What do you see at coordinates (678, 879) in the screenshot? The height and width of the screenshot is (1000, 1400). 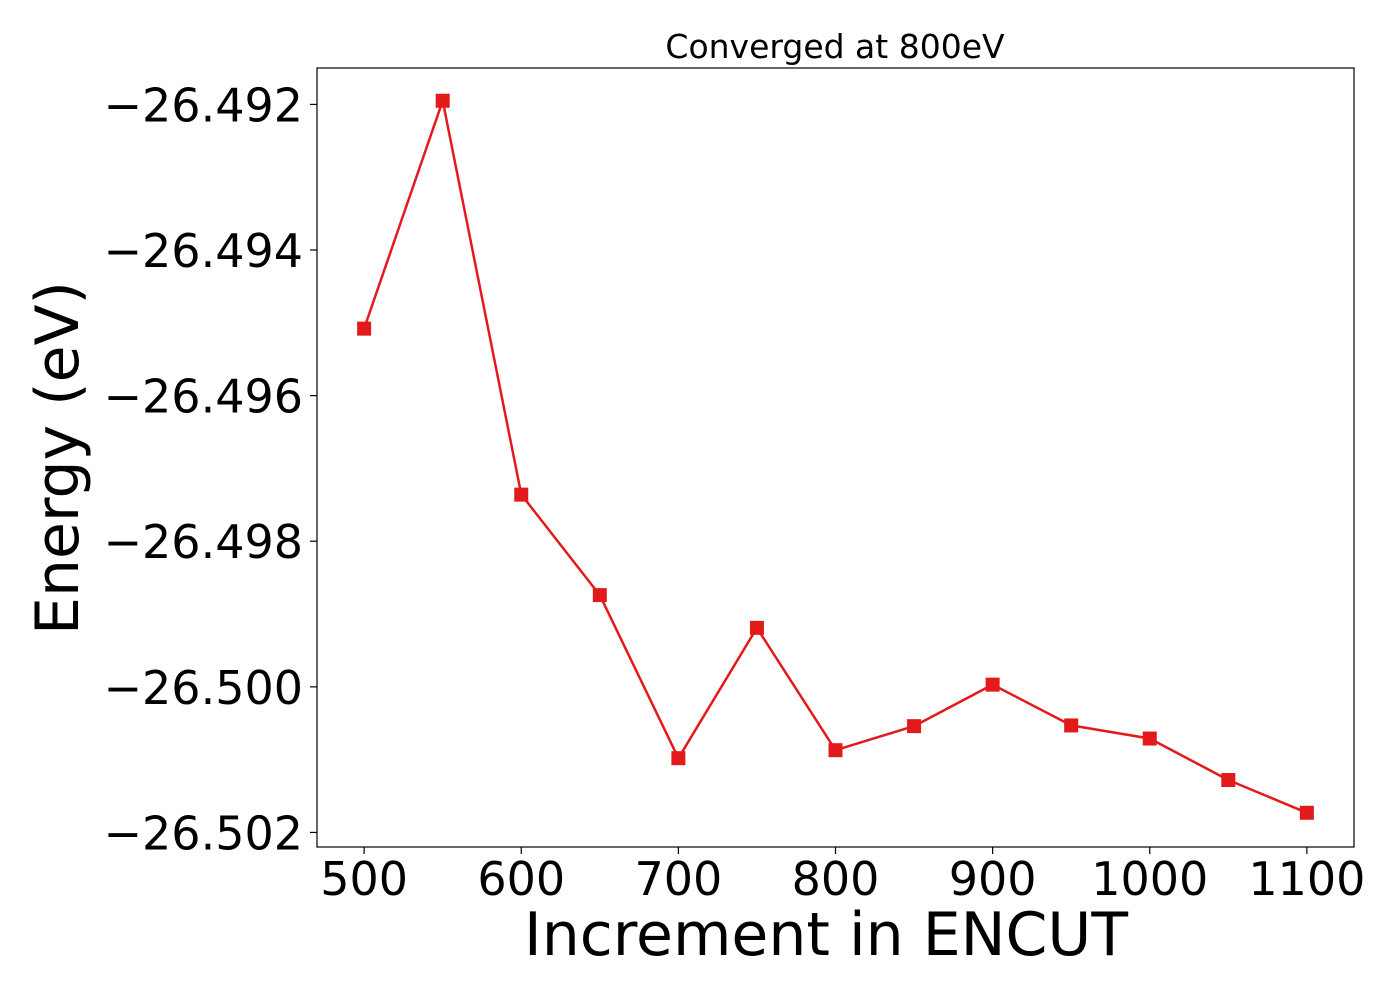 I see `x-tick-label: 700` at bounding box center [678, 879].